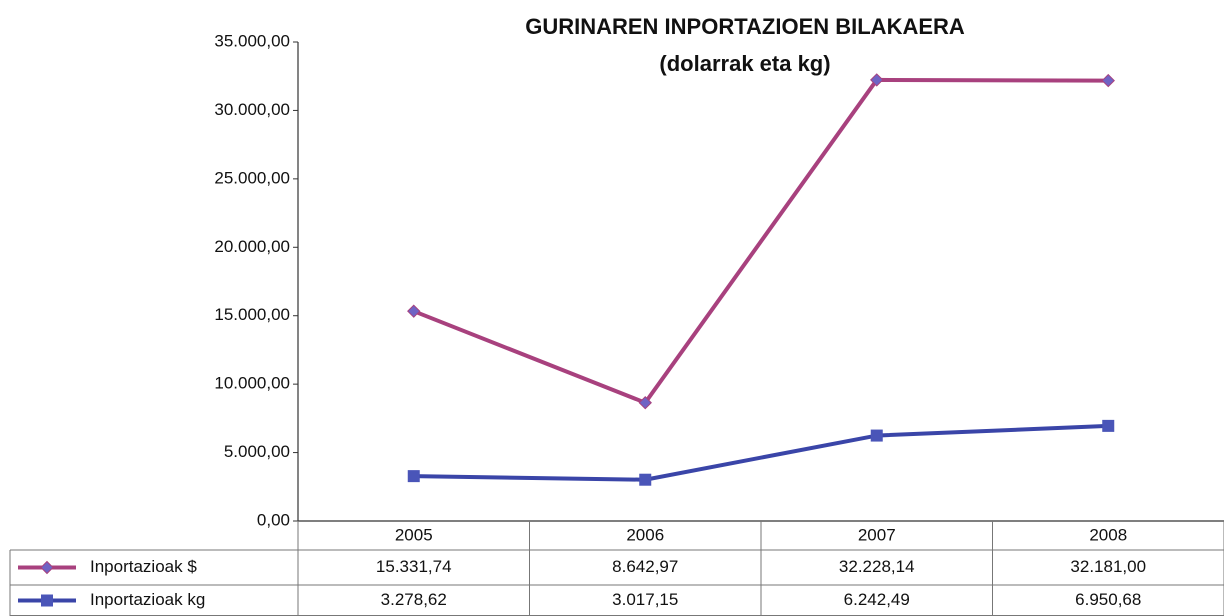 The width and height of the screenshot is (1224, 616). Describe the element at coordinates (645, 566) in the screenshot. I see `table-value: 8.642,97` at that location.